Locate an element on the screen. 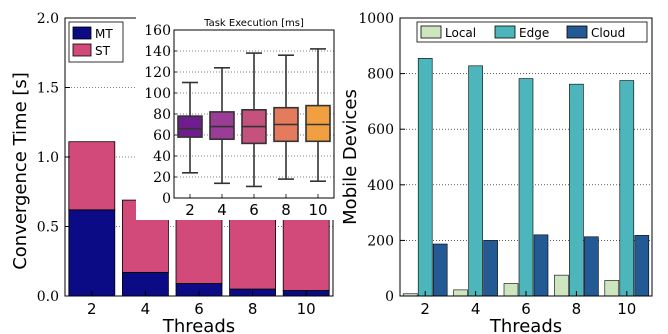 The width and height of the screenshot is (668, 334). right-y-tick-label: 0 is located at coordinates (389, 297).